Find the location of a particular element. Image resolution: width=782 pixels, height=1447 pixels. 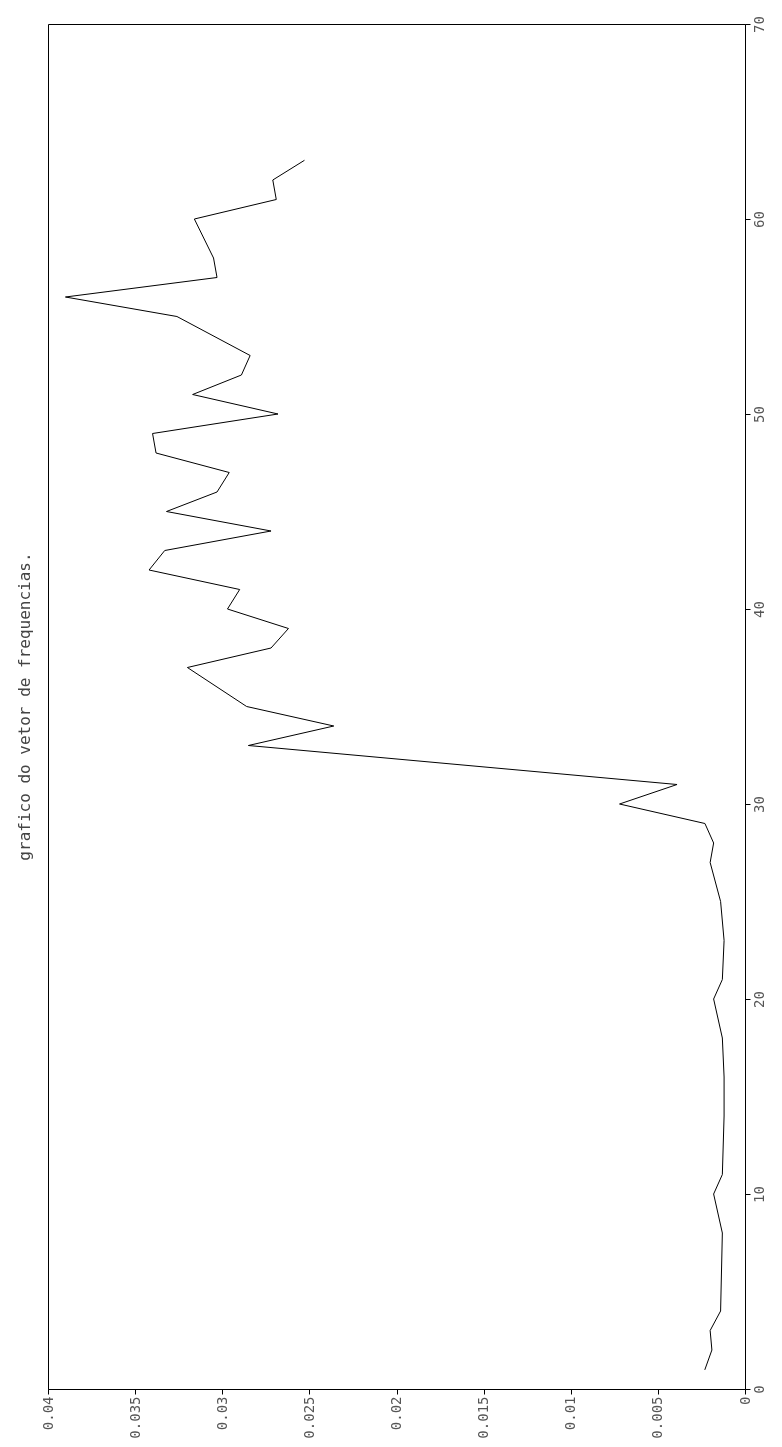

x-tick-label: 0.02 is located at coordinates (396, 1413).